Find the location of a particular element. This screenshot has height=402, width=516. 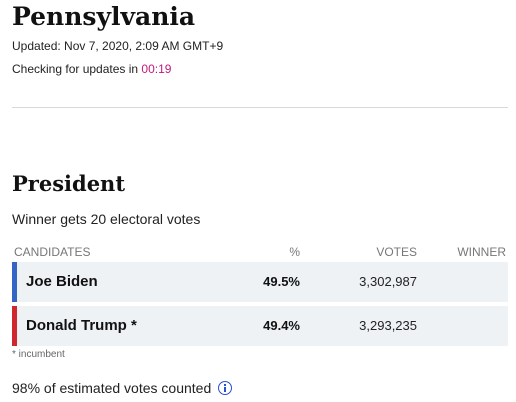

incumbent-footnote: * incumbent is located at coordinates (38, 354).